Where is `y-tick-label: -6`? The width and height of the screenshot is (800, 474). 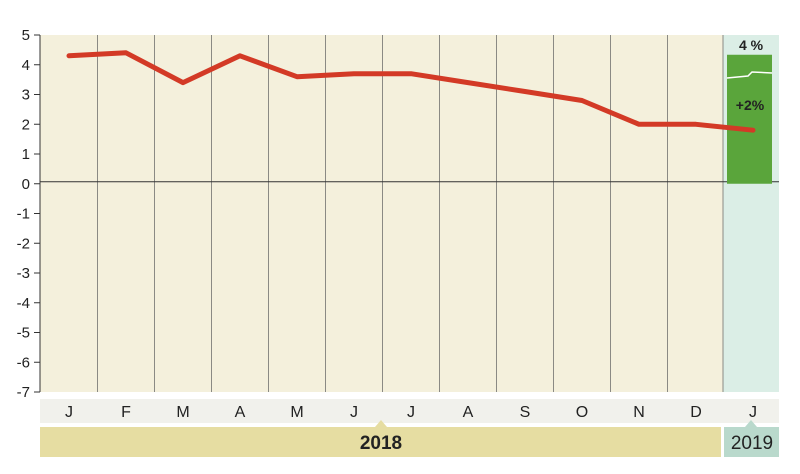 y-tick-label: -6 is located at coordinates (23, 362).